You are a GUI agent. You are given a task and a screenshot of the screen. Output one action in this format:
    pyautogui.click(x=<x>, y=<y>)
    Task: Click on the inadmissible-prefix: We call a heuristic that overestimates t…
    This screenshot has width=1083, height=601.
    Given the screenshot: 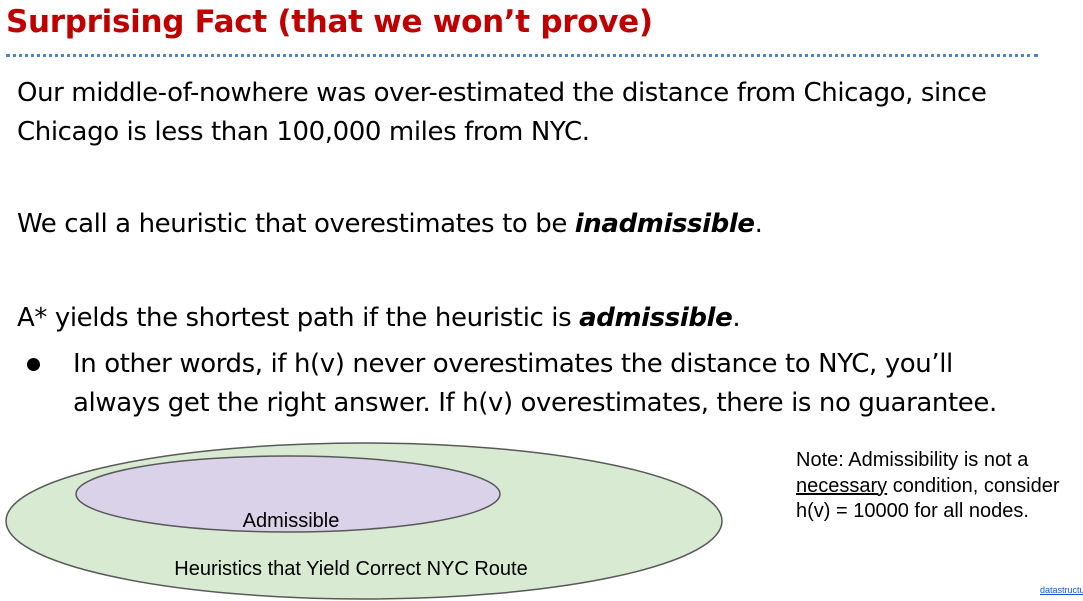 What is the action you would take?
    pyautogui.click(x=296, y=224)
    